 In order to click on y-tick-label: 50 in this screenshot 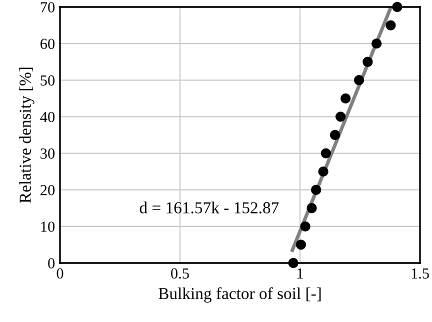, I will do `click(47, 80)`.